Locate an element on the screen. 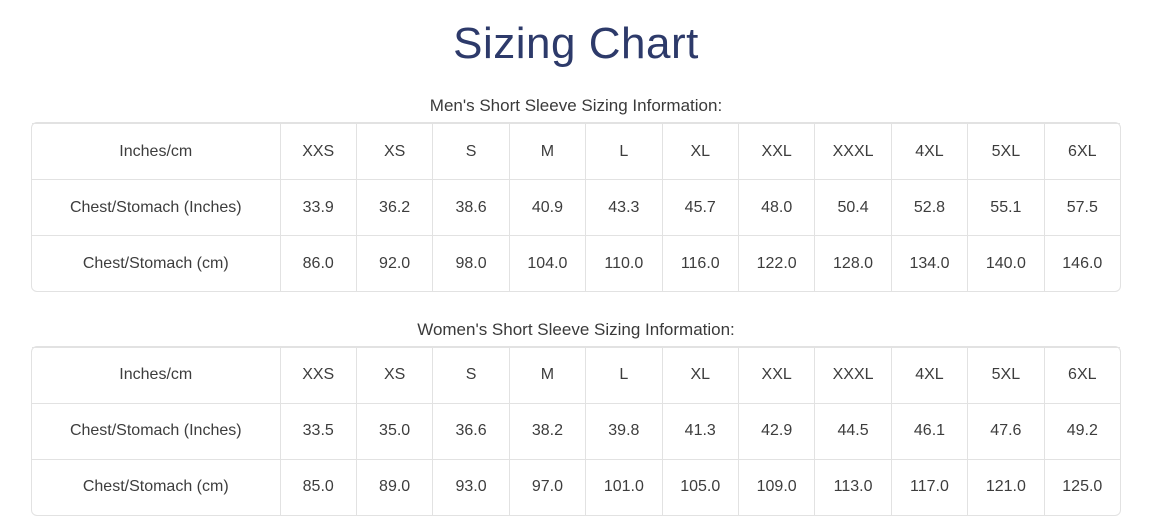 The width and height of the screenshot is (1152, 532). size-value-cell: 121.0 is located at coordinates (1005, 486).